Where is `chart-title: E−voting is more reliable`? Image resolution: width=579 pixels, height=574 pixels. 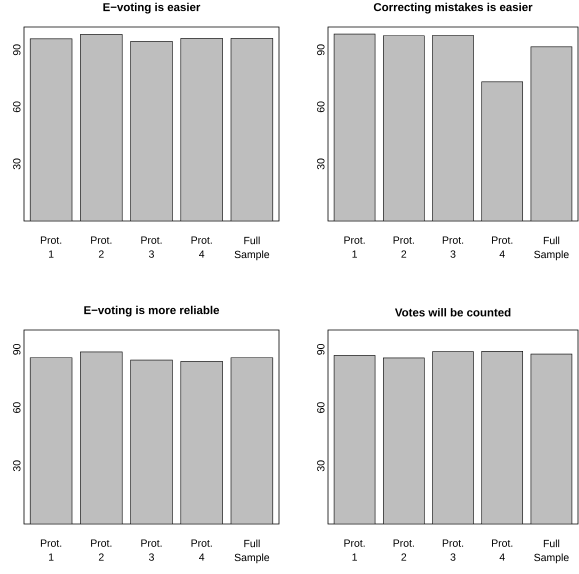
chart-title: E−voting is more reliable is located at coordinates (152, 311).